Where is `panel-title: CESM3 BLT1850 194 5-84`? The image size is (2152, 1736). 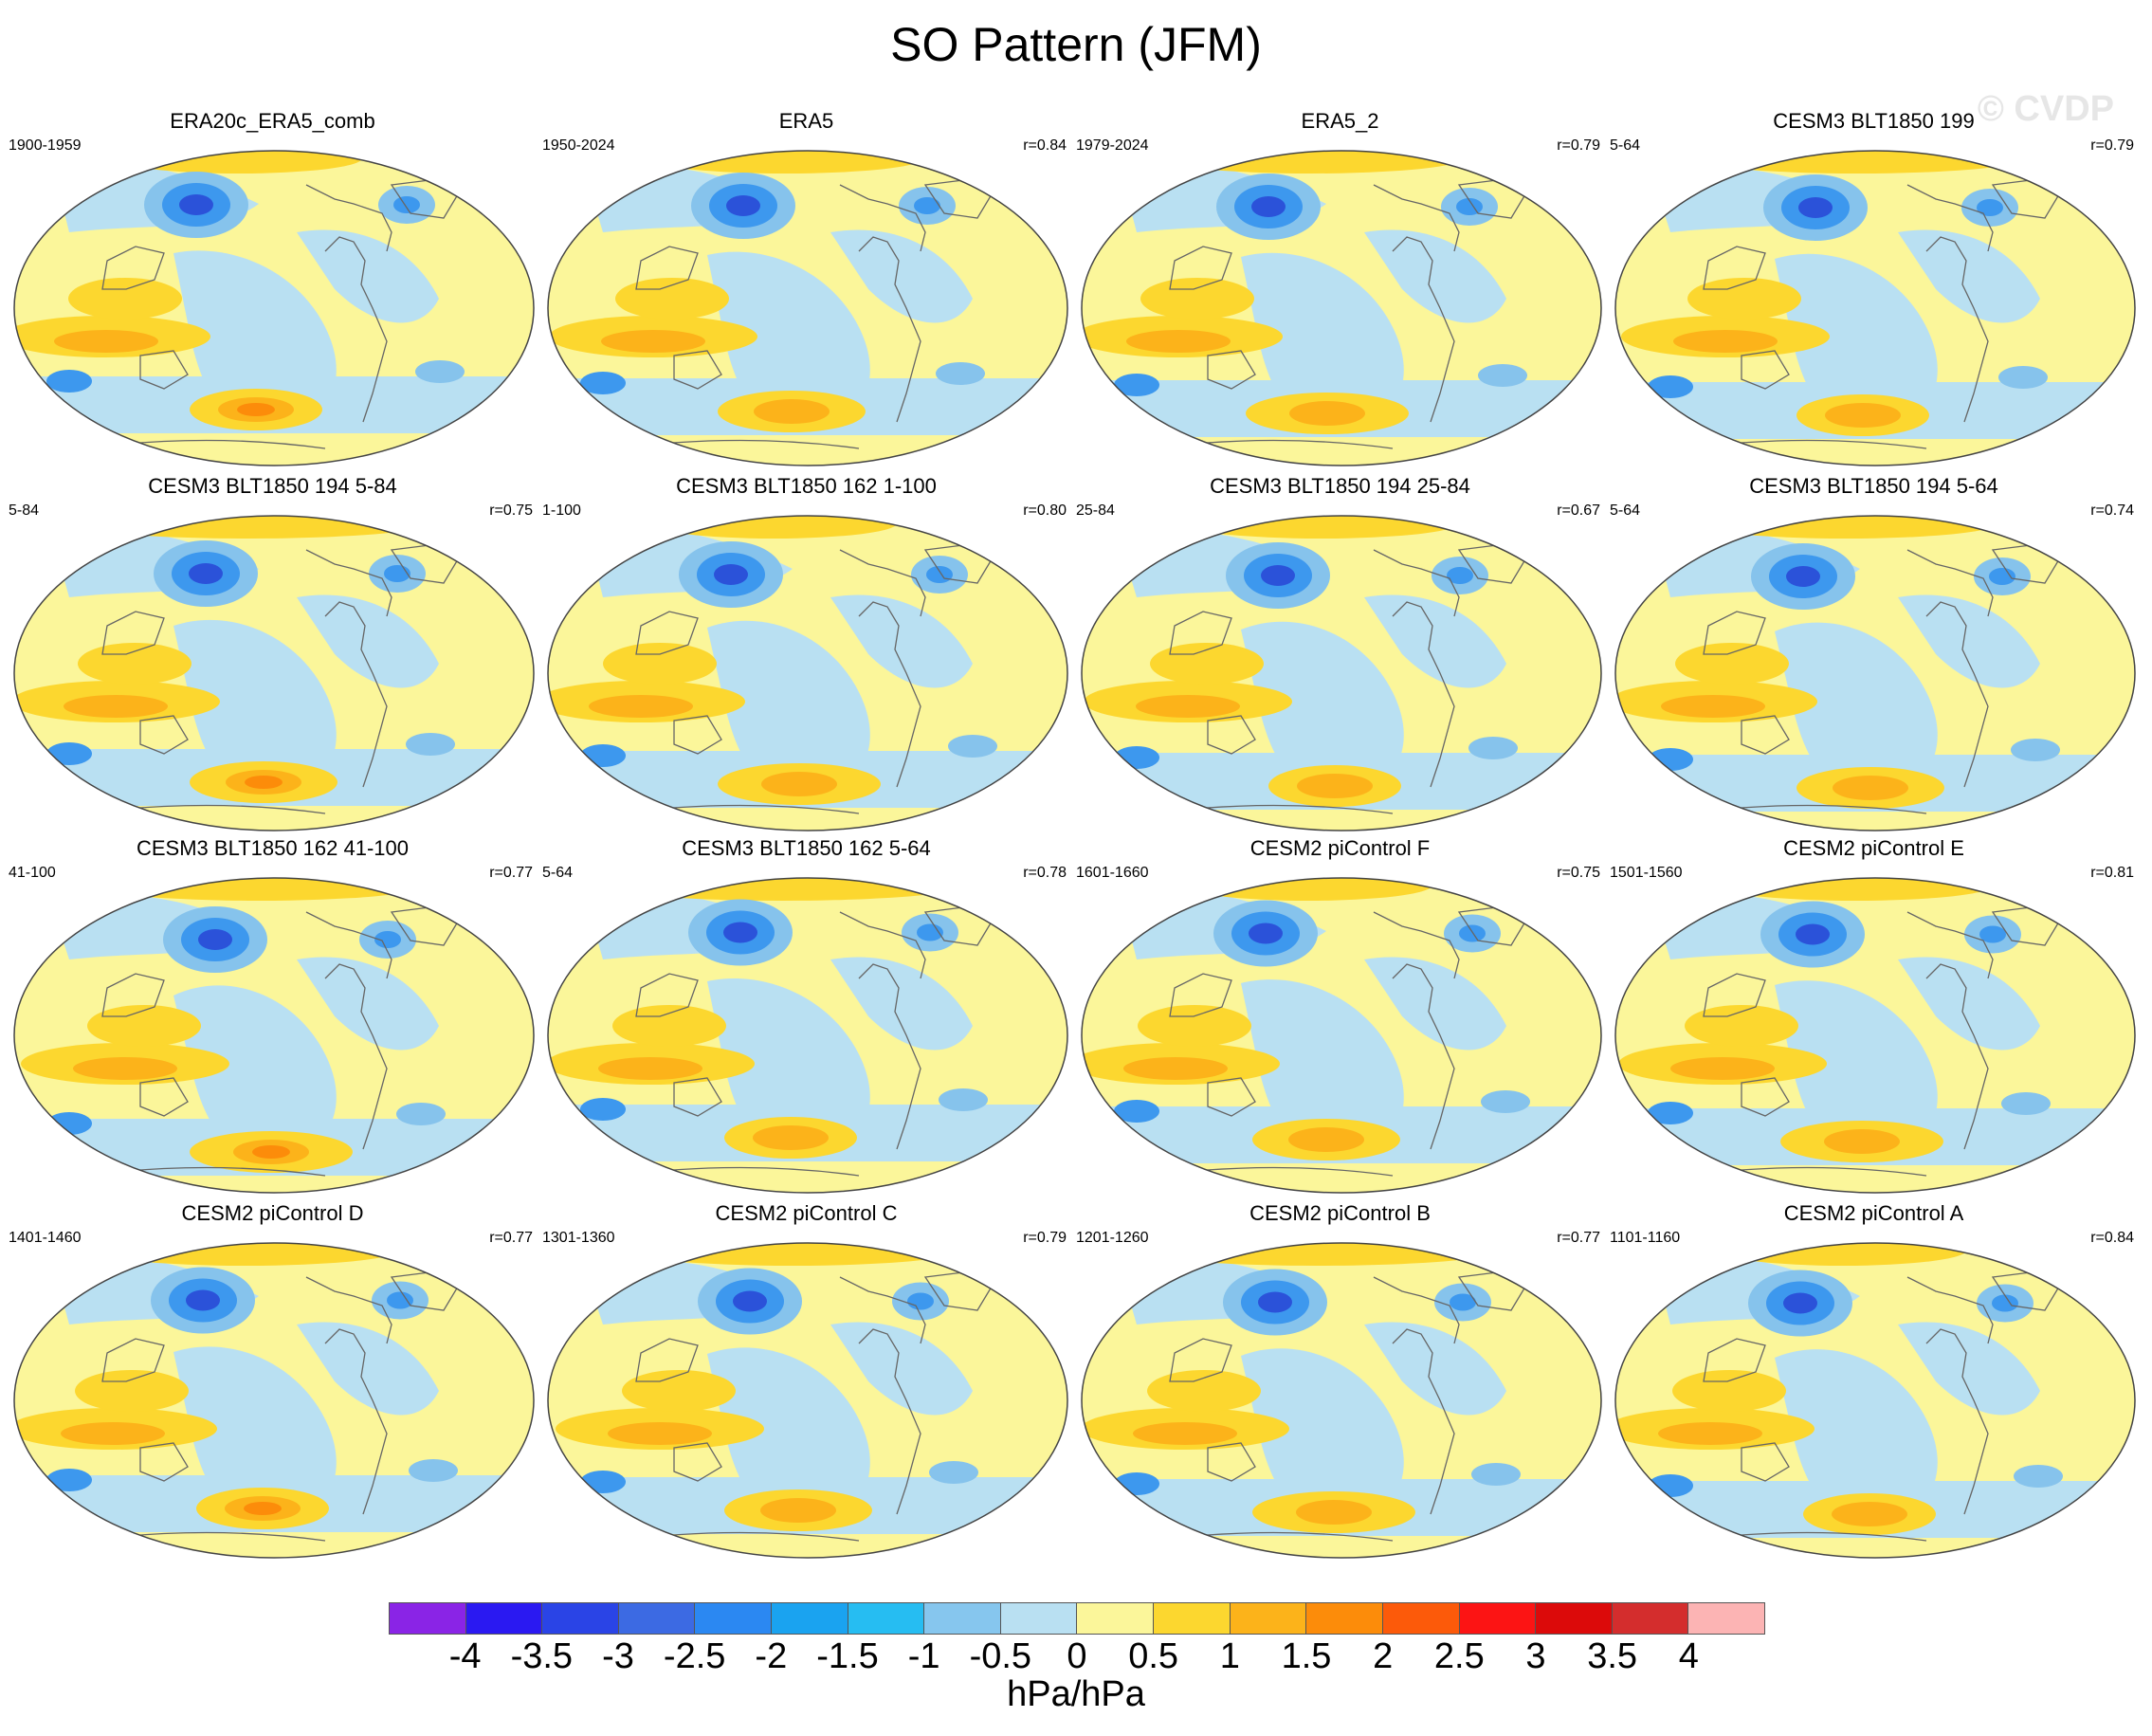 panel-title: CESM3 BLT1850 194 5-84 is located at coordinates (272, 486).